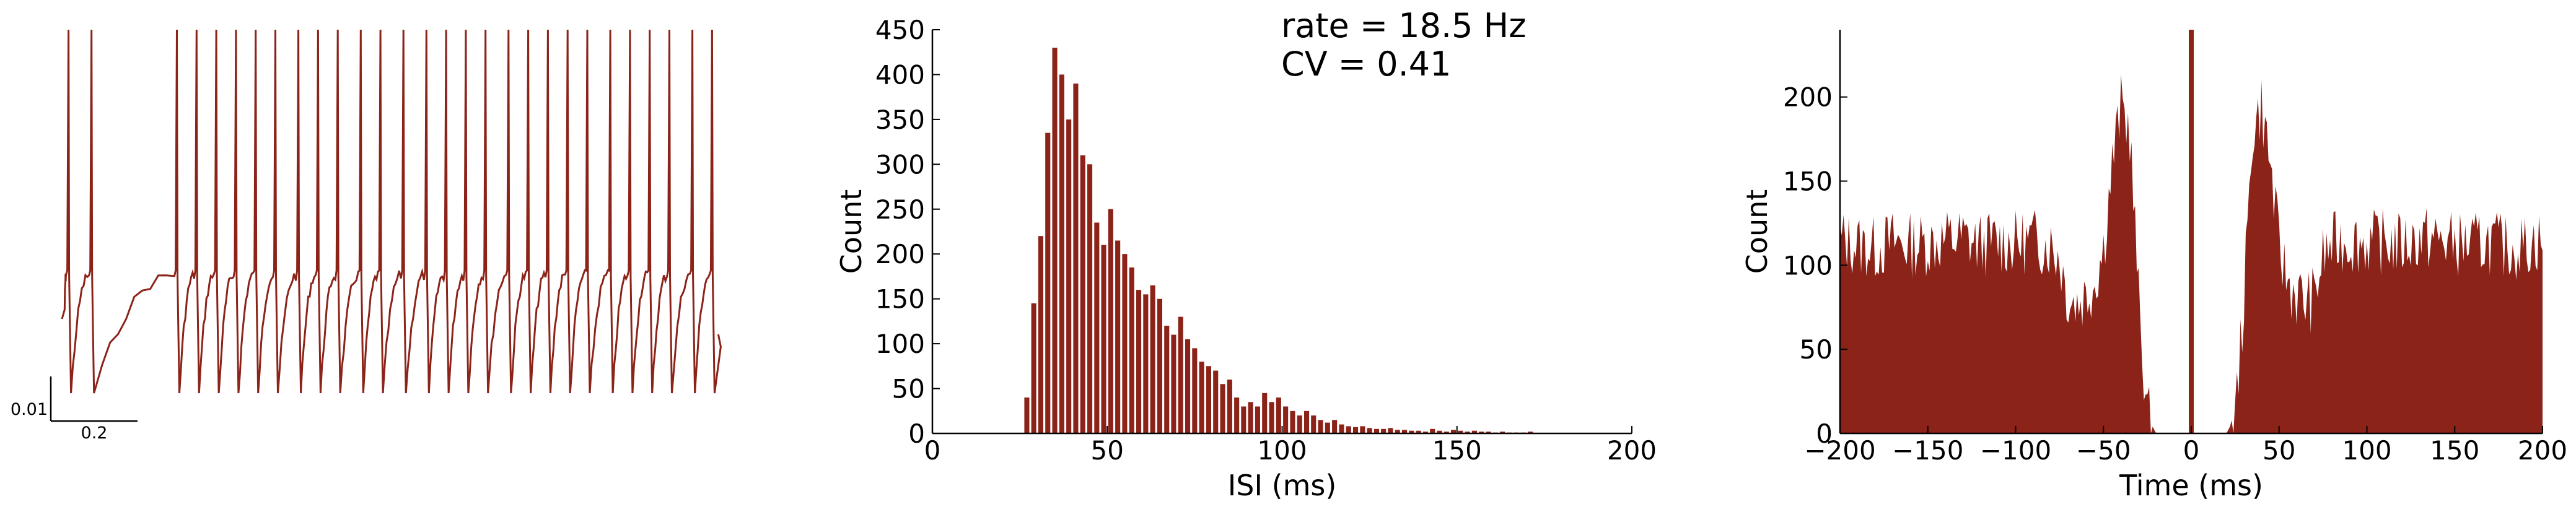  Describe the element at coordinates (1808, 182) in the screenshot. I see `acg-y-tick-label: 150` at that location.